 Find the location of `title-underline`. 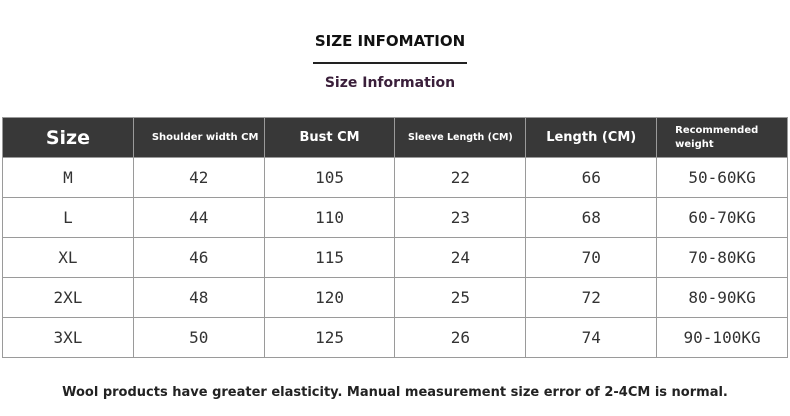

title-underline is located at coordinates (390, 63).